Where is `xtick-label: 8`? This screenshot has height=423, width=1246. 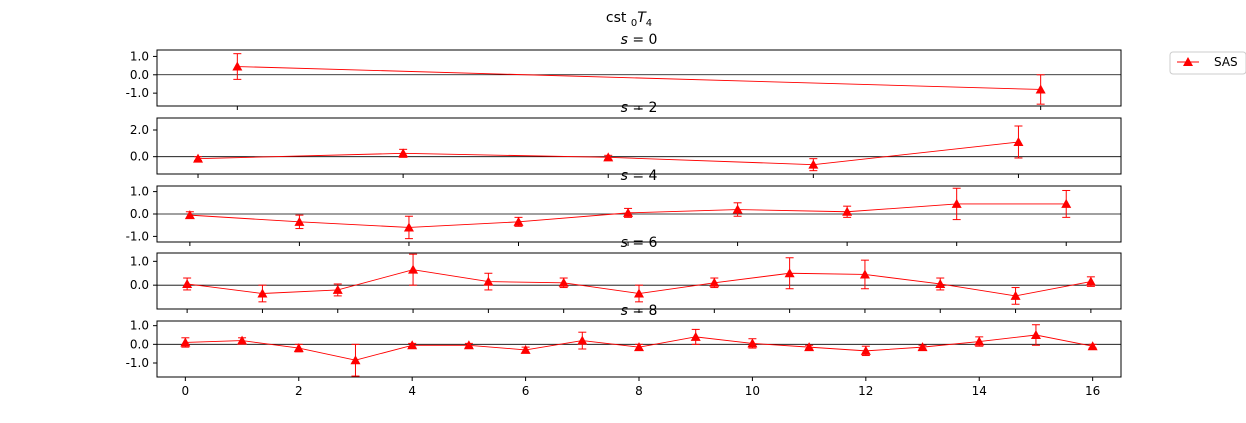 xtick-label: 8 is located at coordinates (639, 391).